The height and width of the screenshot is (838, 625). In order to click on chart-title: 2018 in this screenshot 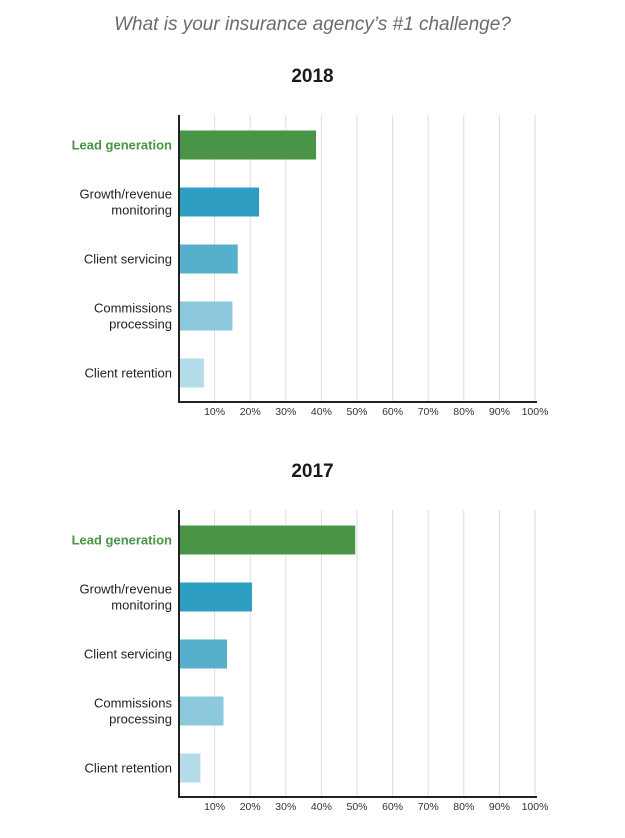, I will do `click(312, 76)`.